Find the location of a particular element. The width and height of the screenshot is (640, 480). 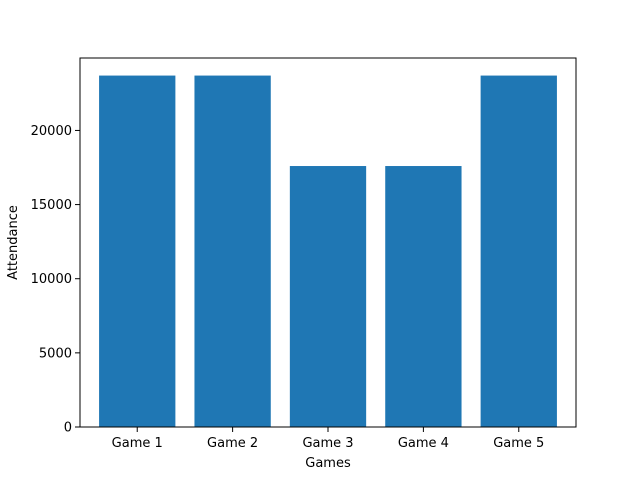

y-tick-label: 10000 is located at coordinates (51, 279).